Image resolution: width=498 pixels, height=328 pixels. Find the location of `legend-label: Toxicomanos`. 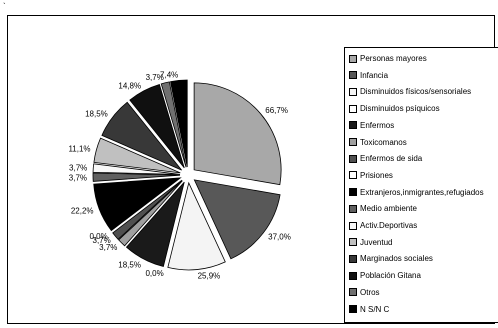

legend-label: Toxicomanos is located at coordinates (383, 142).